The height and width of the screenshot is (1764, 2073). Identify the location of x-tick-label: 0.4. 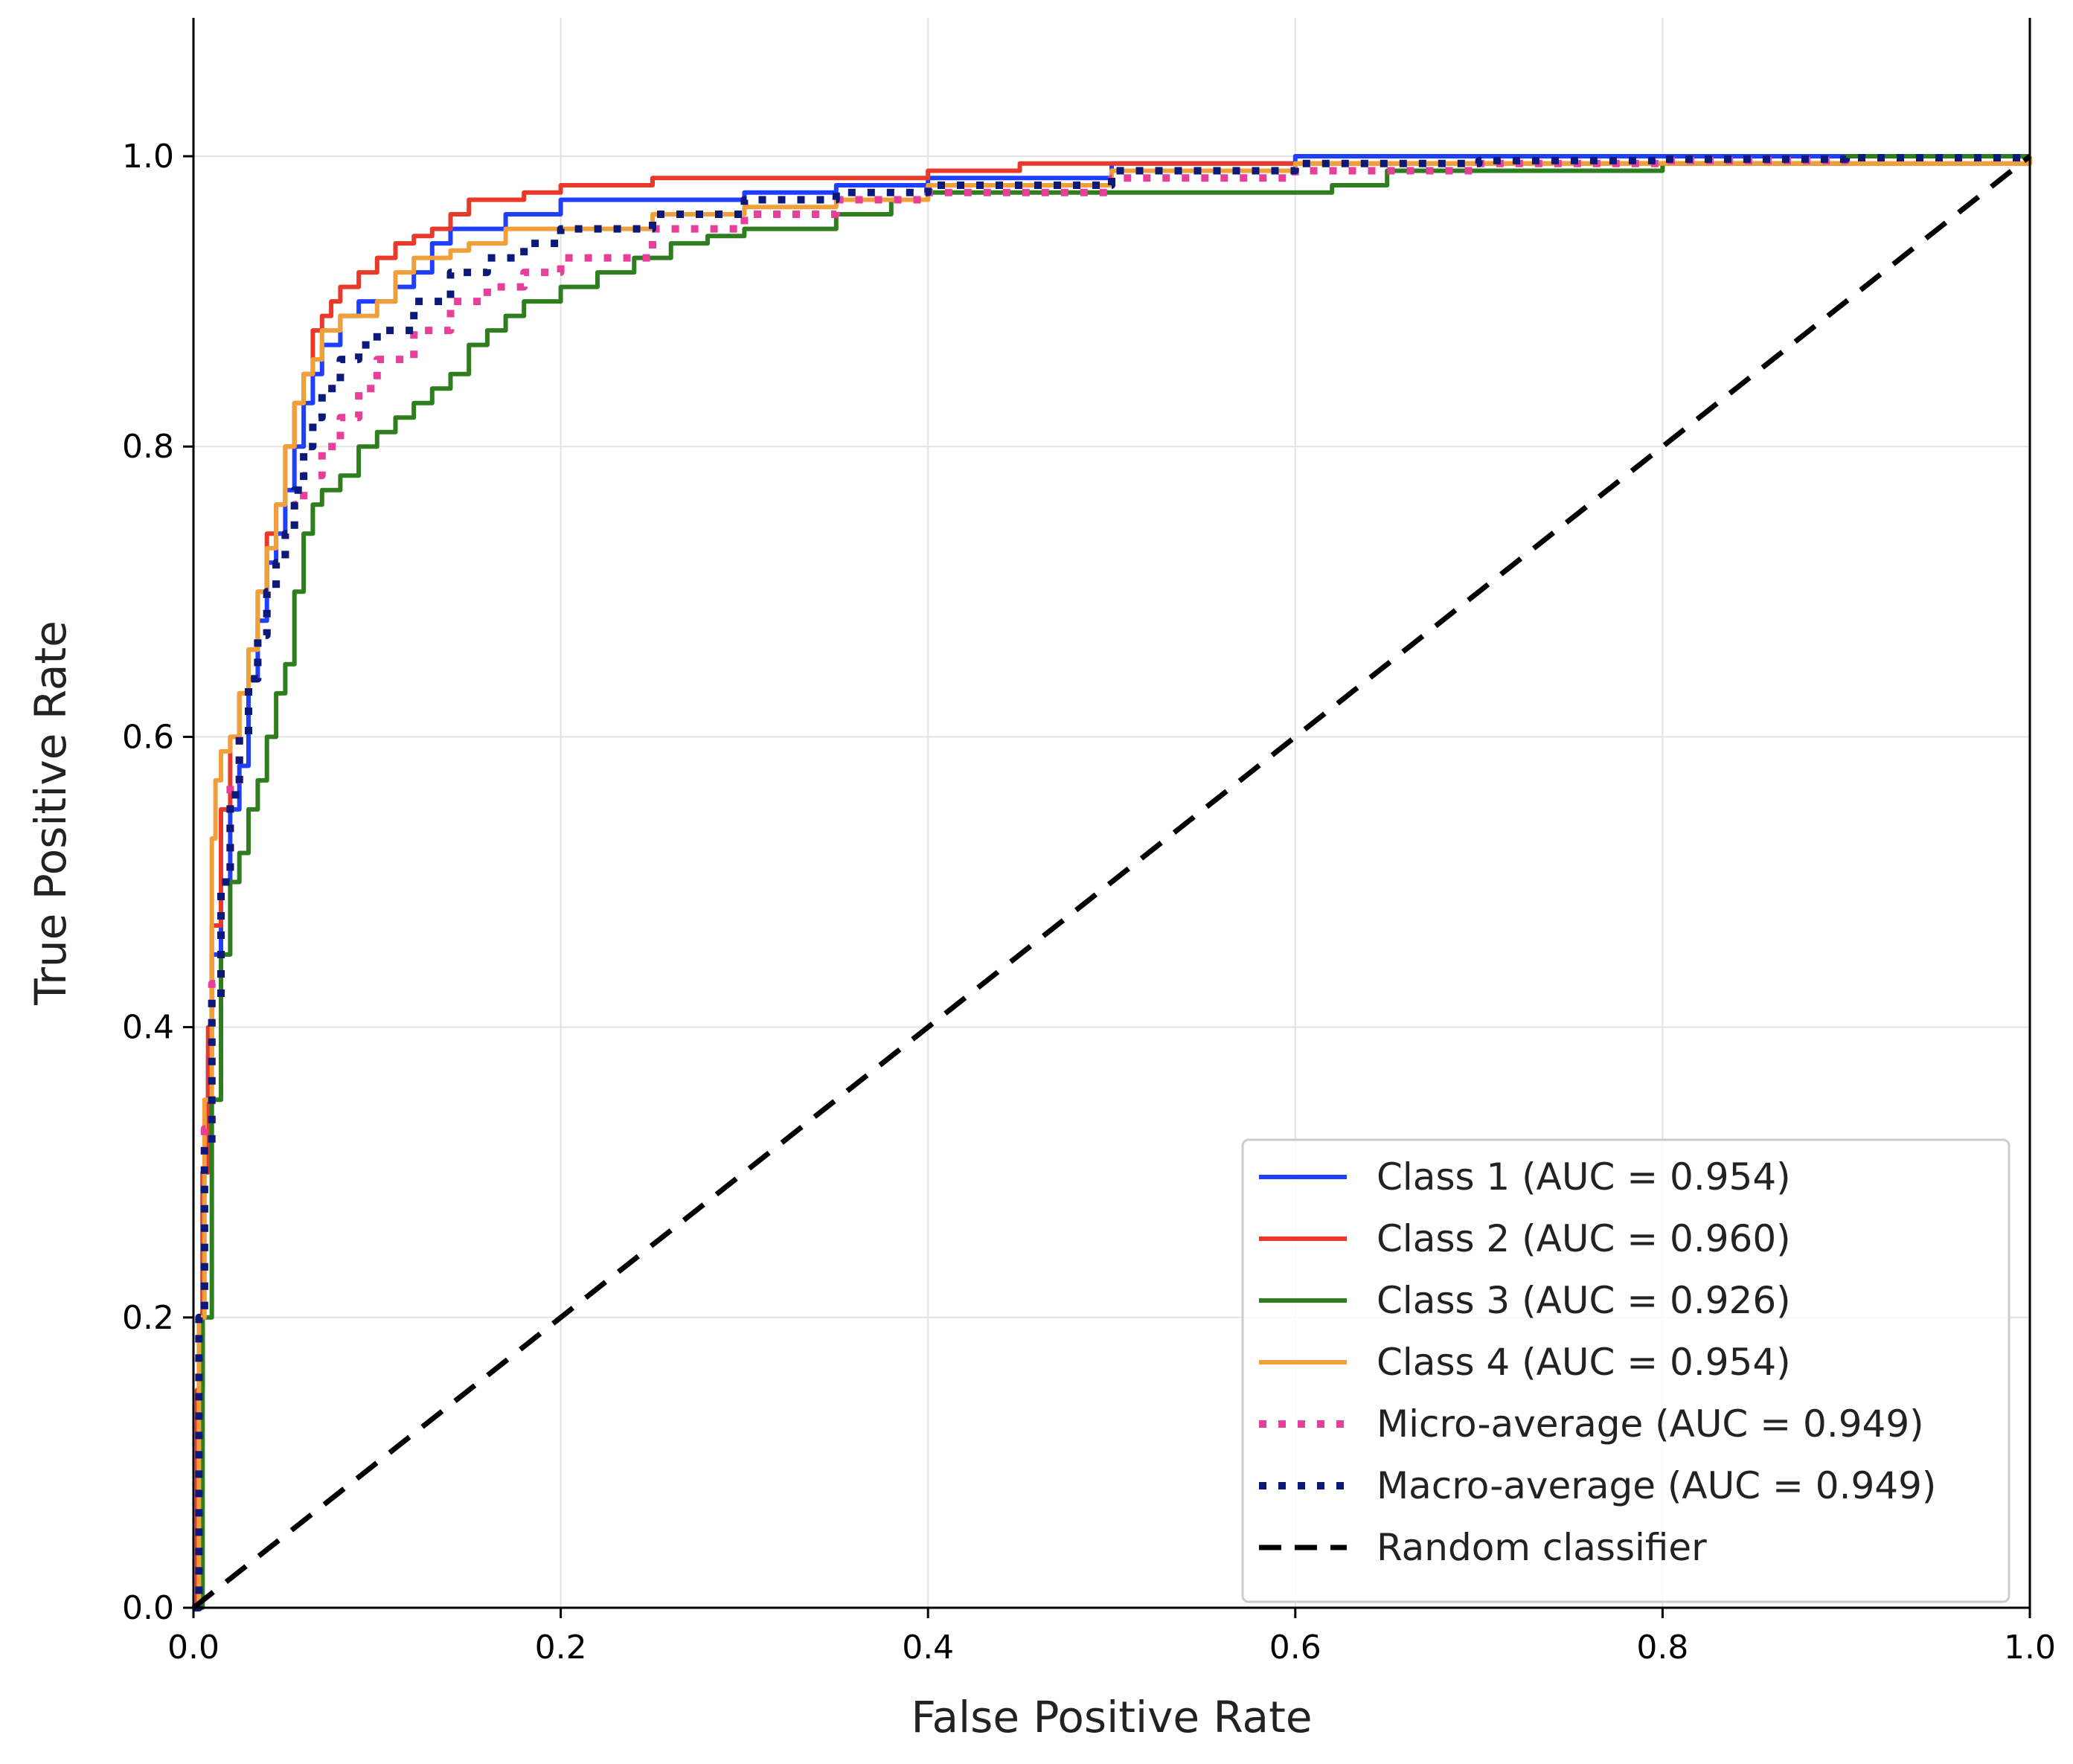
(928, 1648).